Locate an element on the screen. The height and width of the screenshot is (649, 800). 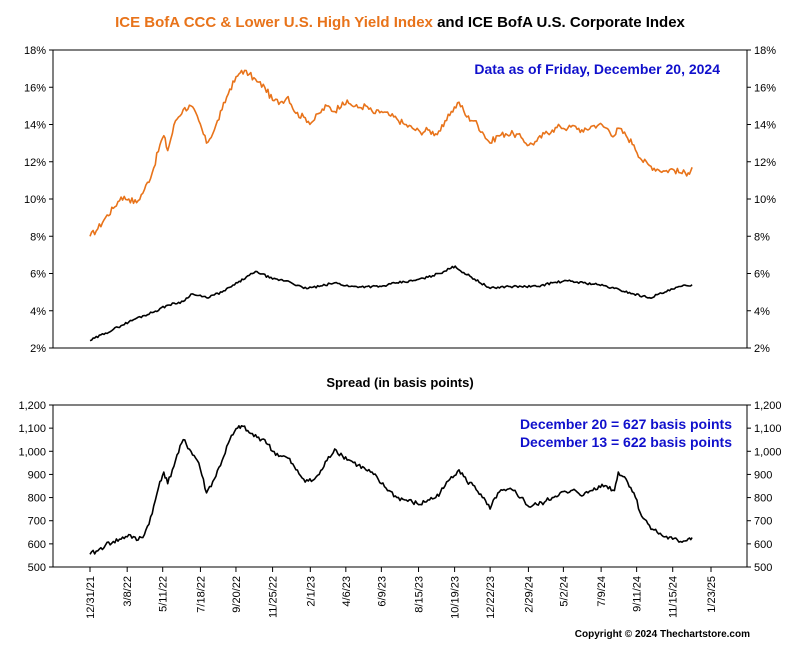
x-tick-label: 7/18/22 is located at coordinates (201, 594).